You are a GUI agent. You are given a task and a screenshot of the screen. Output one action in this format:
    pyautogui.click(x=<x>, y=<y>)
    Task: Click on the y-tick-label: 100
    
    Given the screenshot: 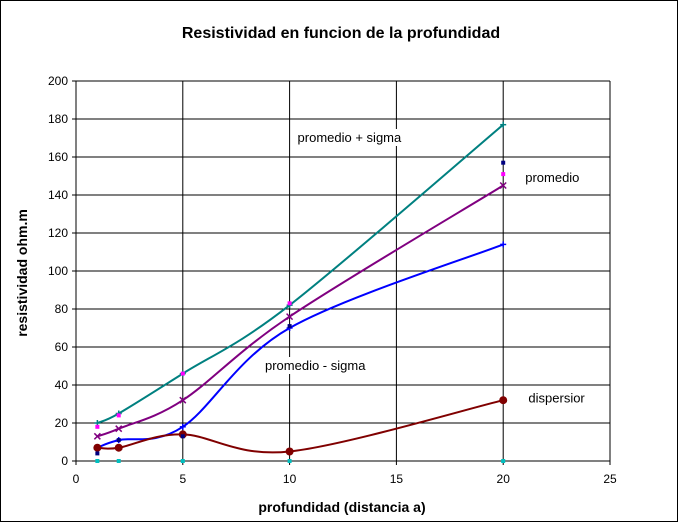 What is the action you would take?
    pyautogui.click(x=58, y=271)
    